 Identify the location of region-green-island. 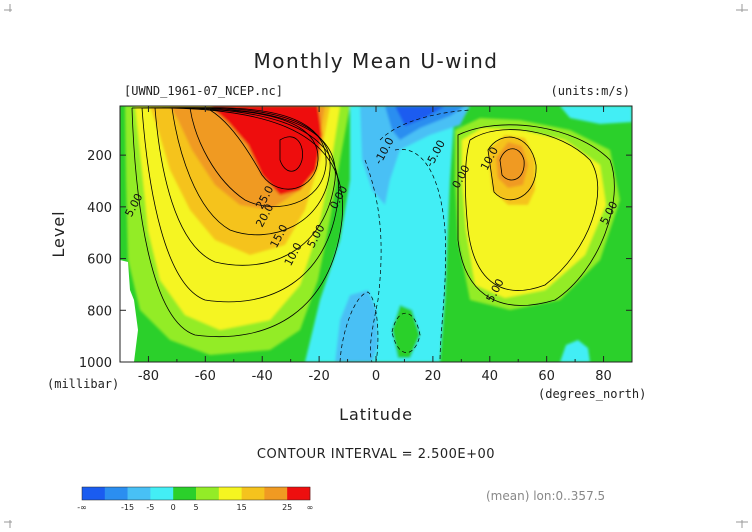
(406, 331).